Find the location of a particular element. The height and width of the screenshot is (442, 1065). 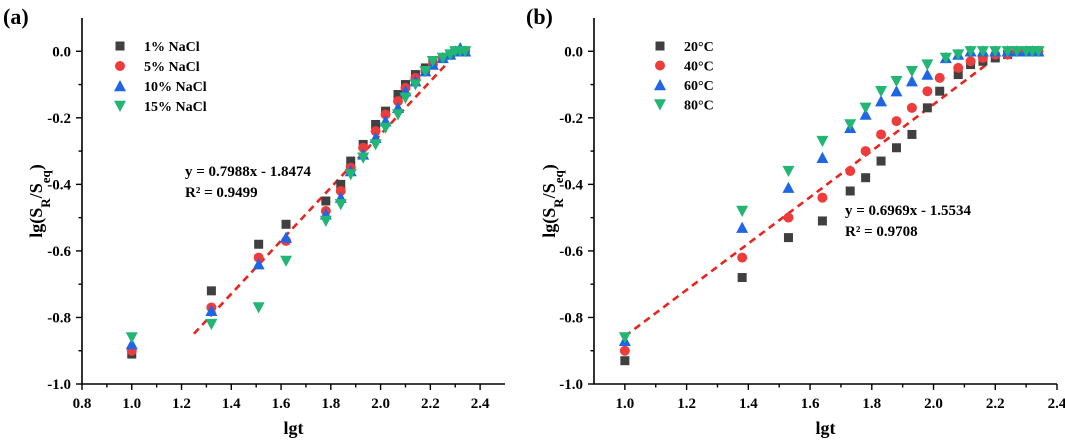

fit-equation: y = 0.7988x - 1.8474 is located at coordinates (248, 172).